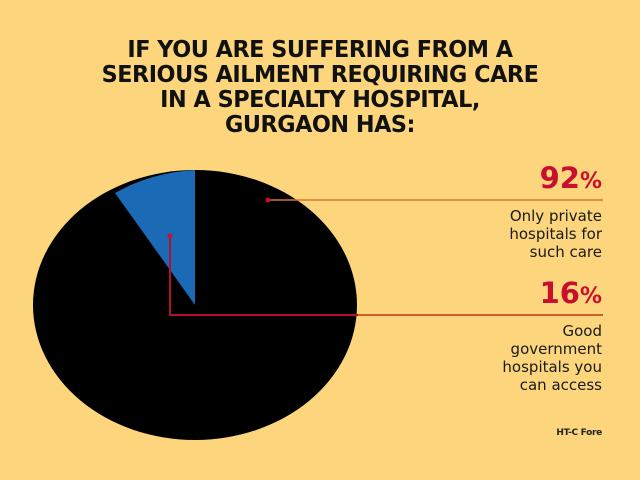 The image size is (640, 480). I want to click on stat-private-description: Only private hospitals for such care, so click(555, 234).